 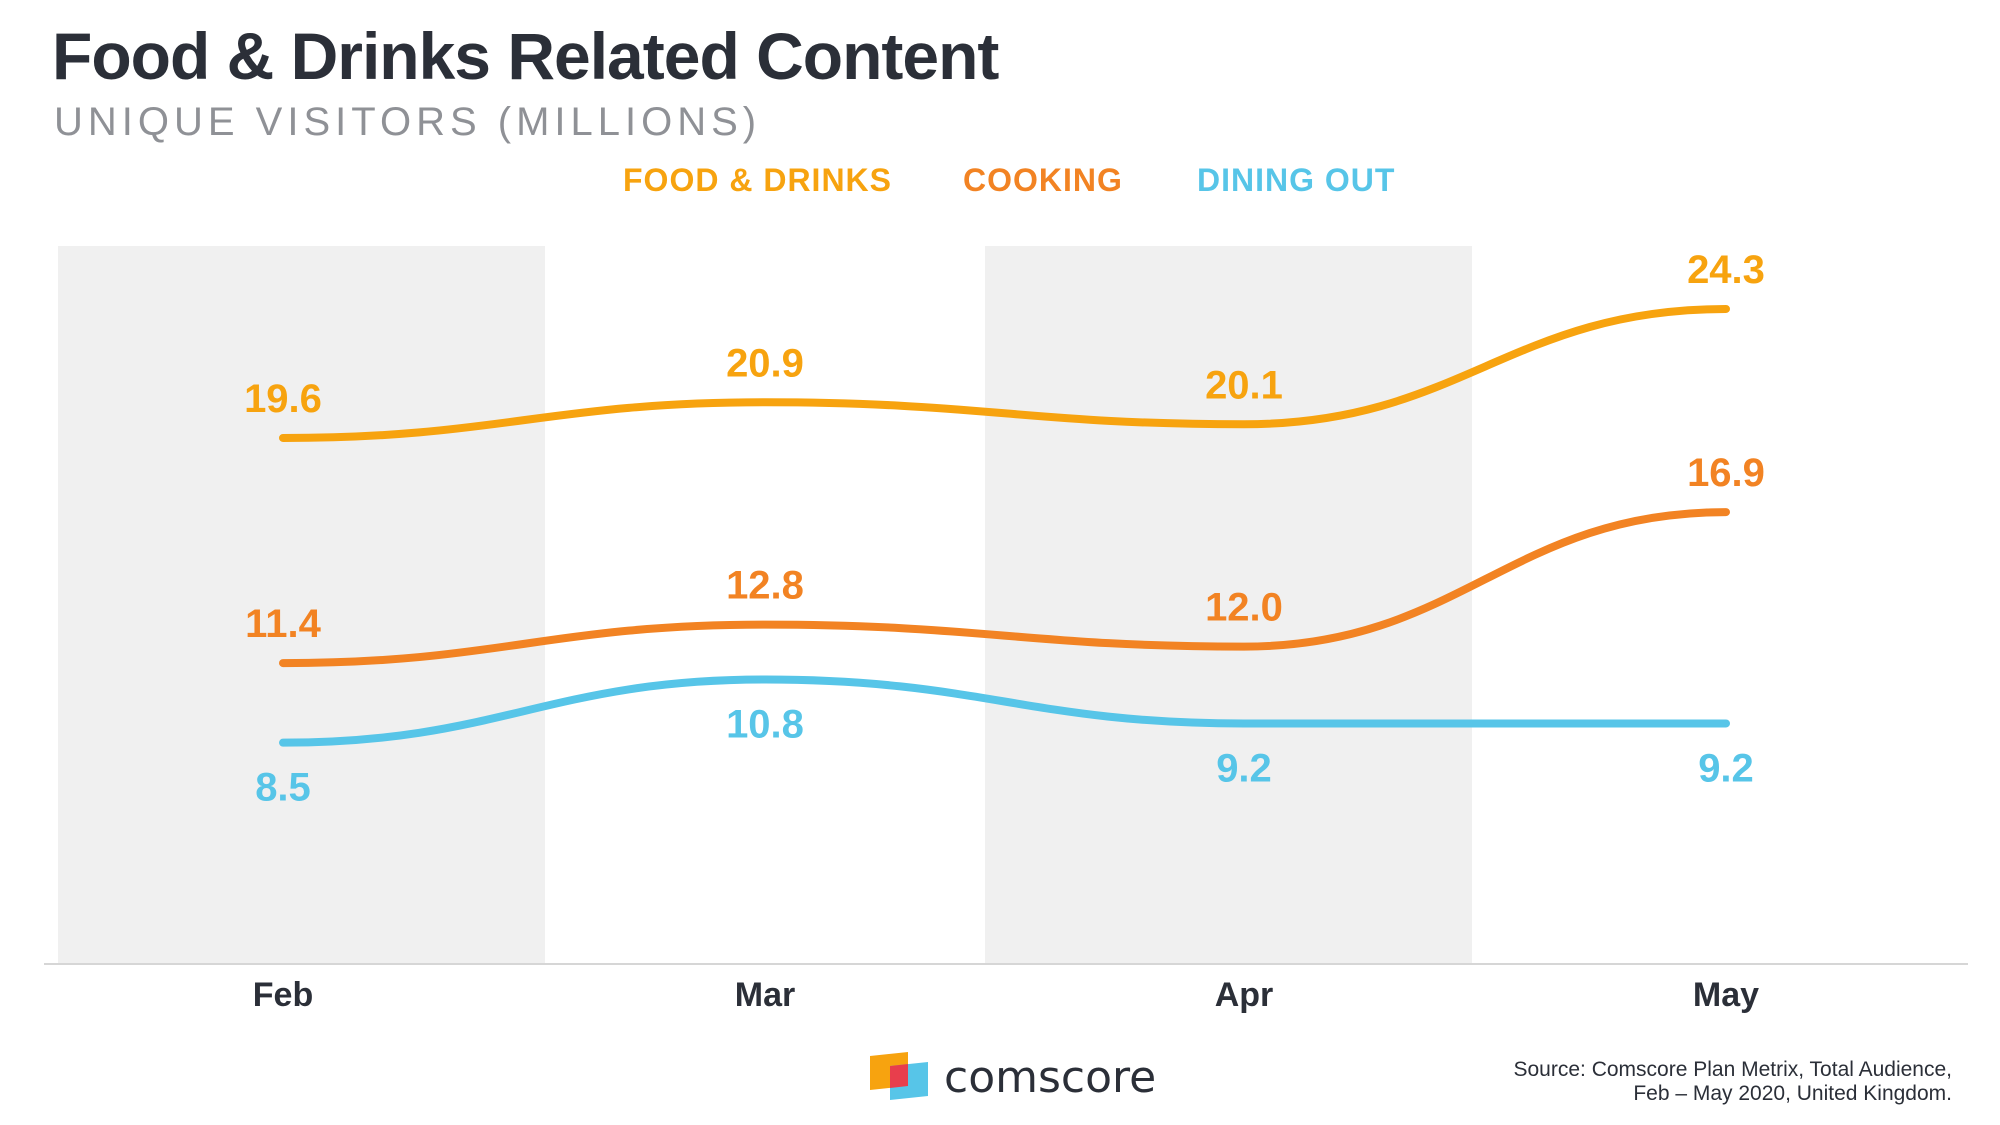 What do you see at coordinates (1726, 768) in the screenshot?
I see `data-label-dining-out-may: 9.2` at bounding box center [1726, 768].